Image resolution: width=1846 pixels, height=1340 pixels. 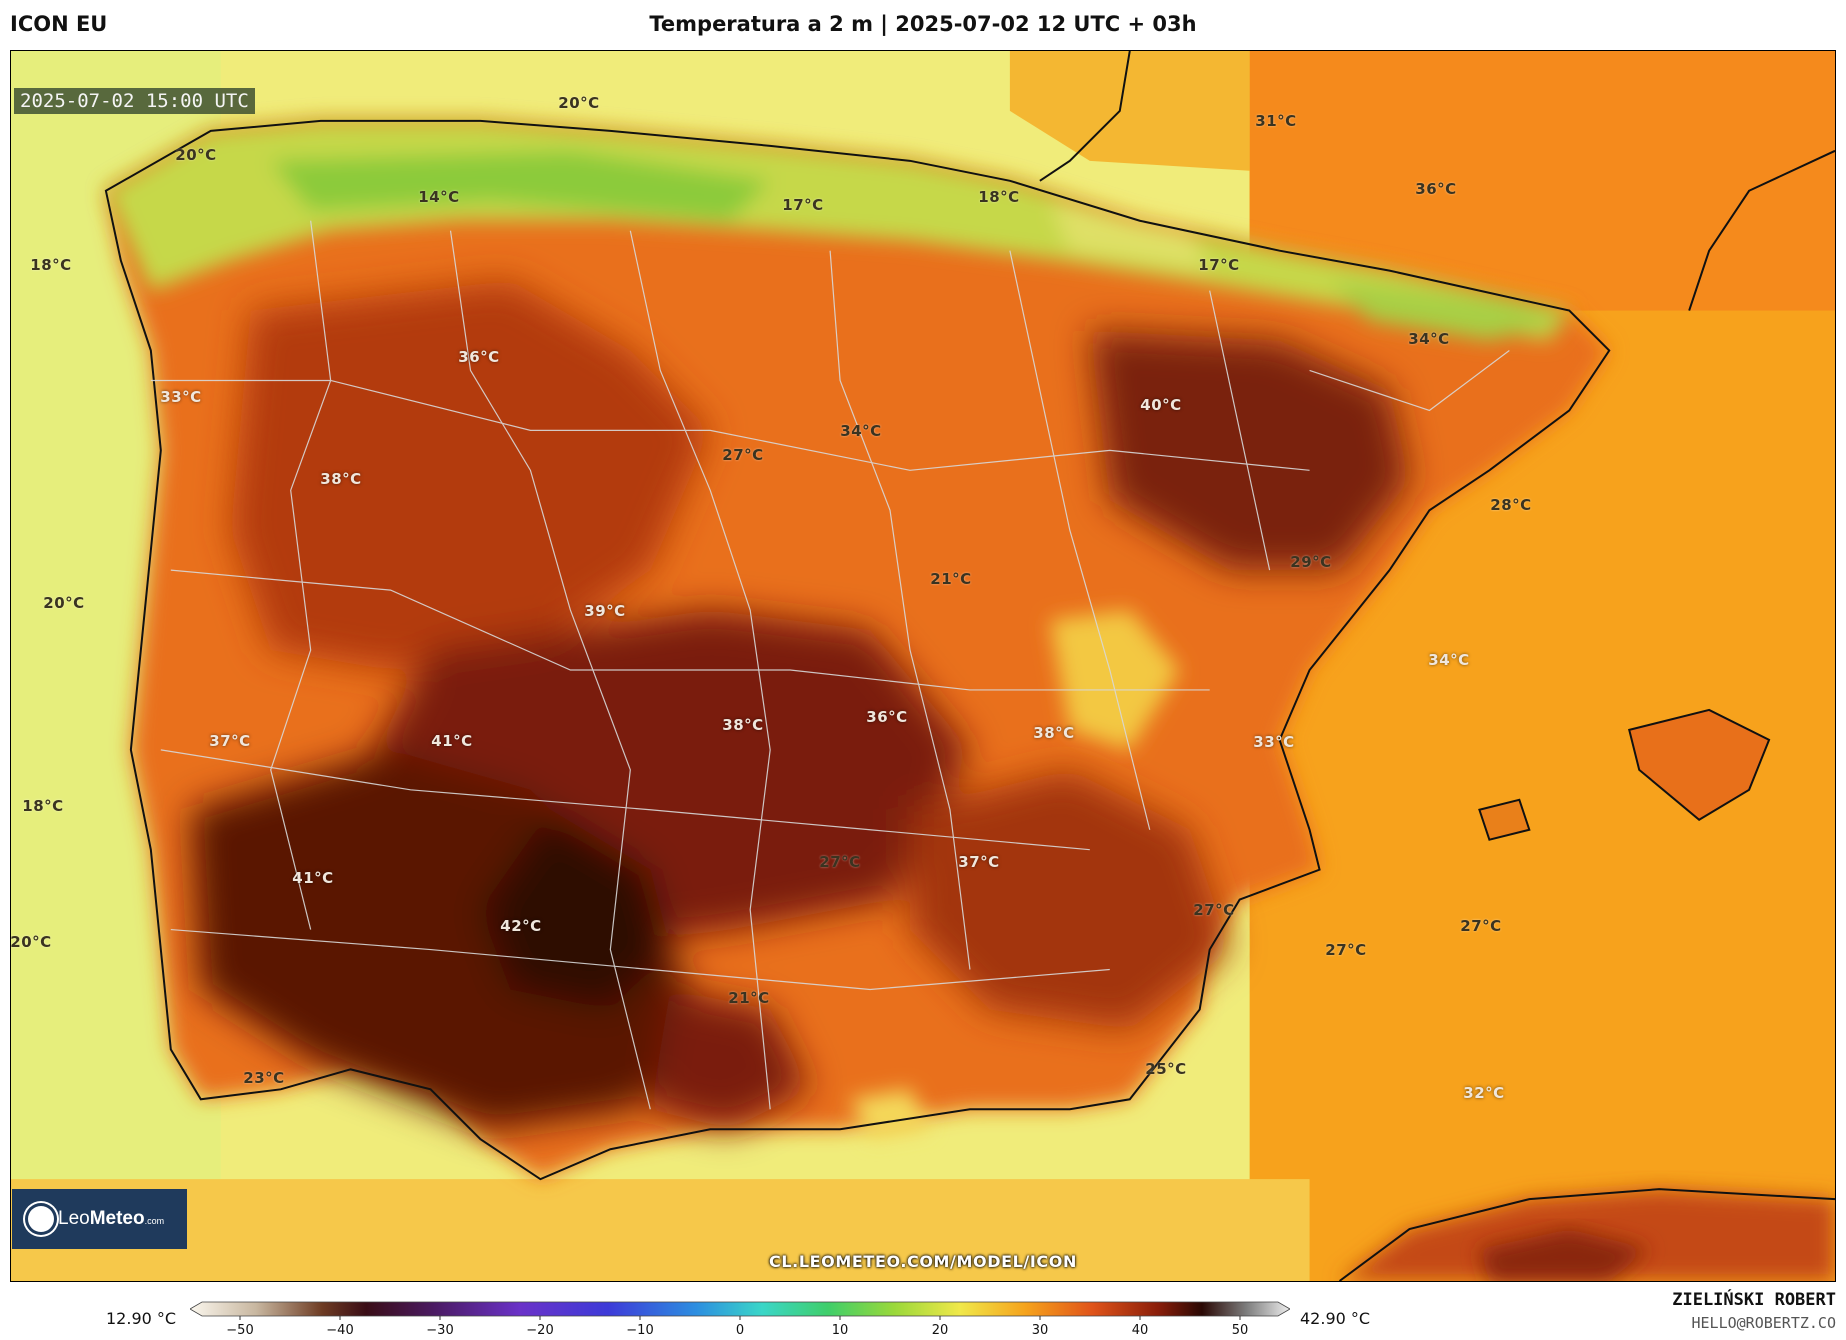 What do you see at coordinates (605, 611) in the screenshot?
I see `temperature-label: 39°C` at bounding box center [605, 611].